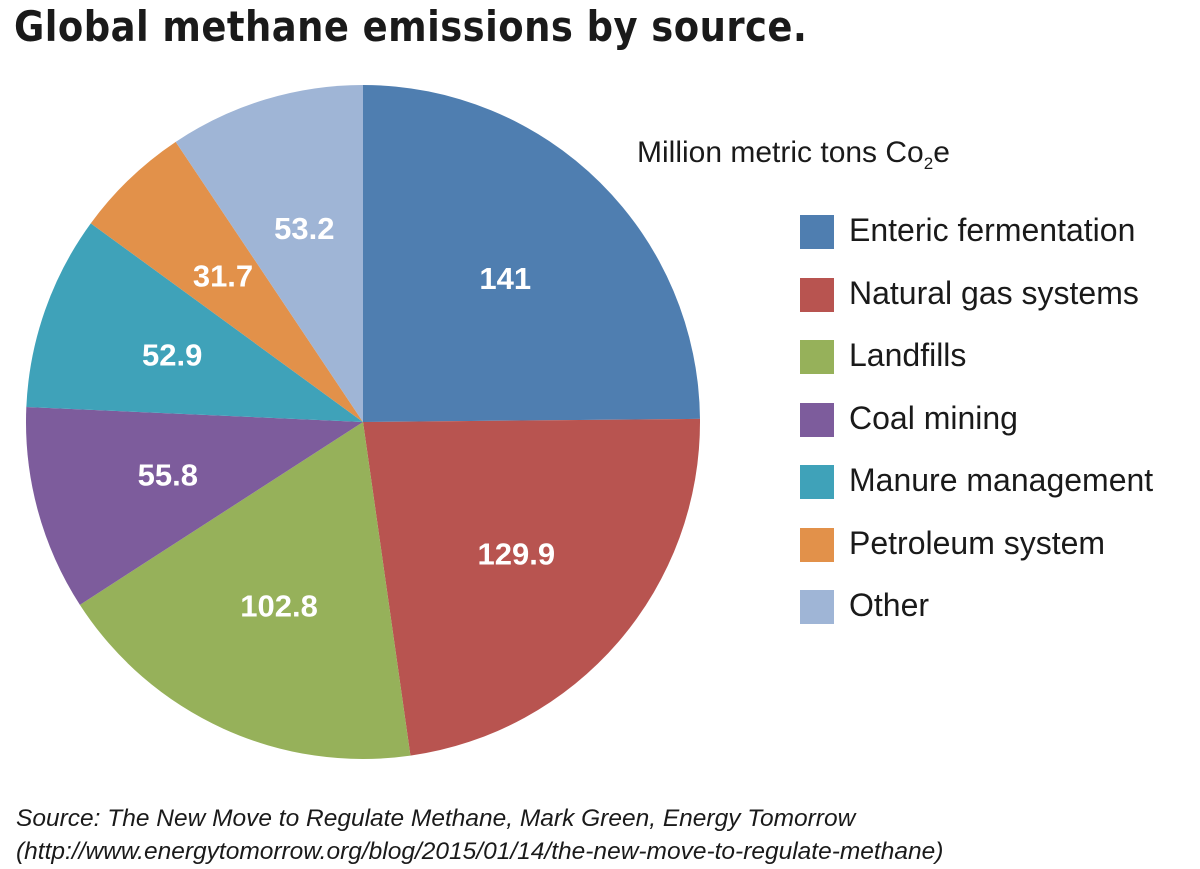  What do you see at coordinates (168, 474) in the screenshot?
I see `slice-value-label: 55.8` at bounding box center [168, 474].